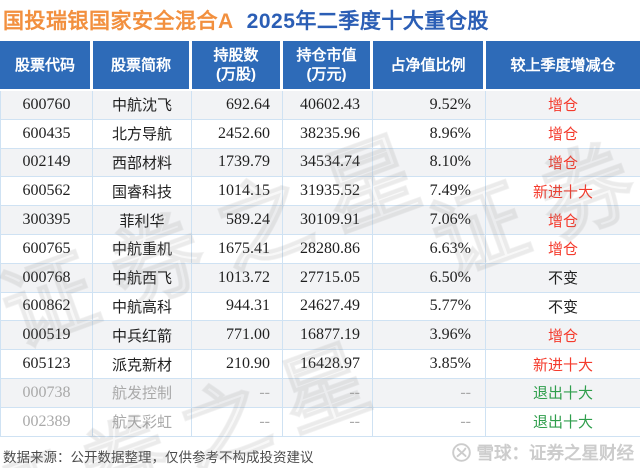 This screenshot has height=468, width=640. Describe the element at coordinates (237, 307) in the screenshot. I see `shares-cell: 944.31` at that location.